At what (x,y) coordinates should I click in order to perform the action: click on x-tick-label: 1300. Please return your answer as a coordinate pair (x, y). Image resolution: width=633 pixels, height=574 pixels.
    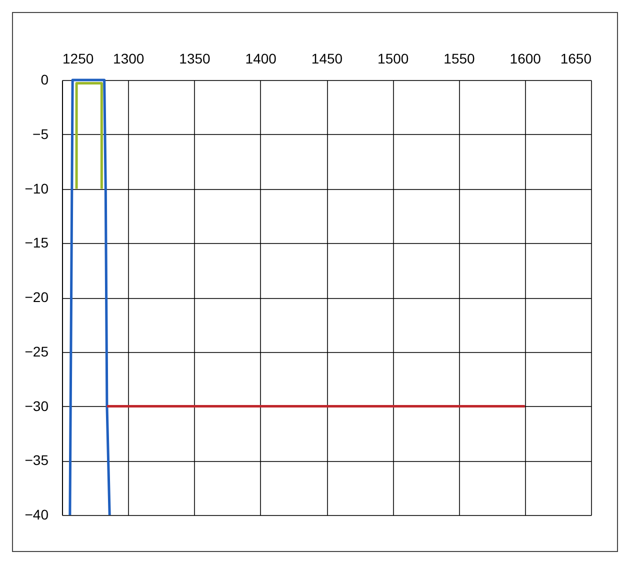
    Looking at the image, I should click on (128, 58).